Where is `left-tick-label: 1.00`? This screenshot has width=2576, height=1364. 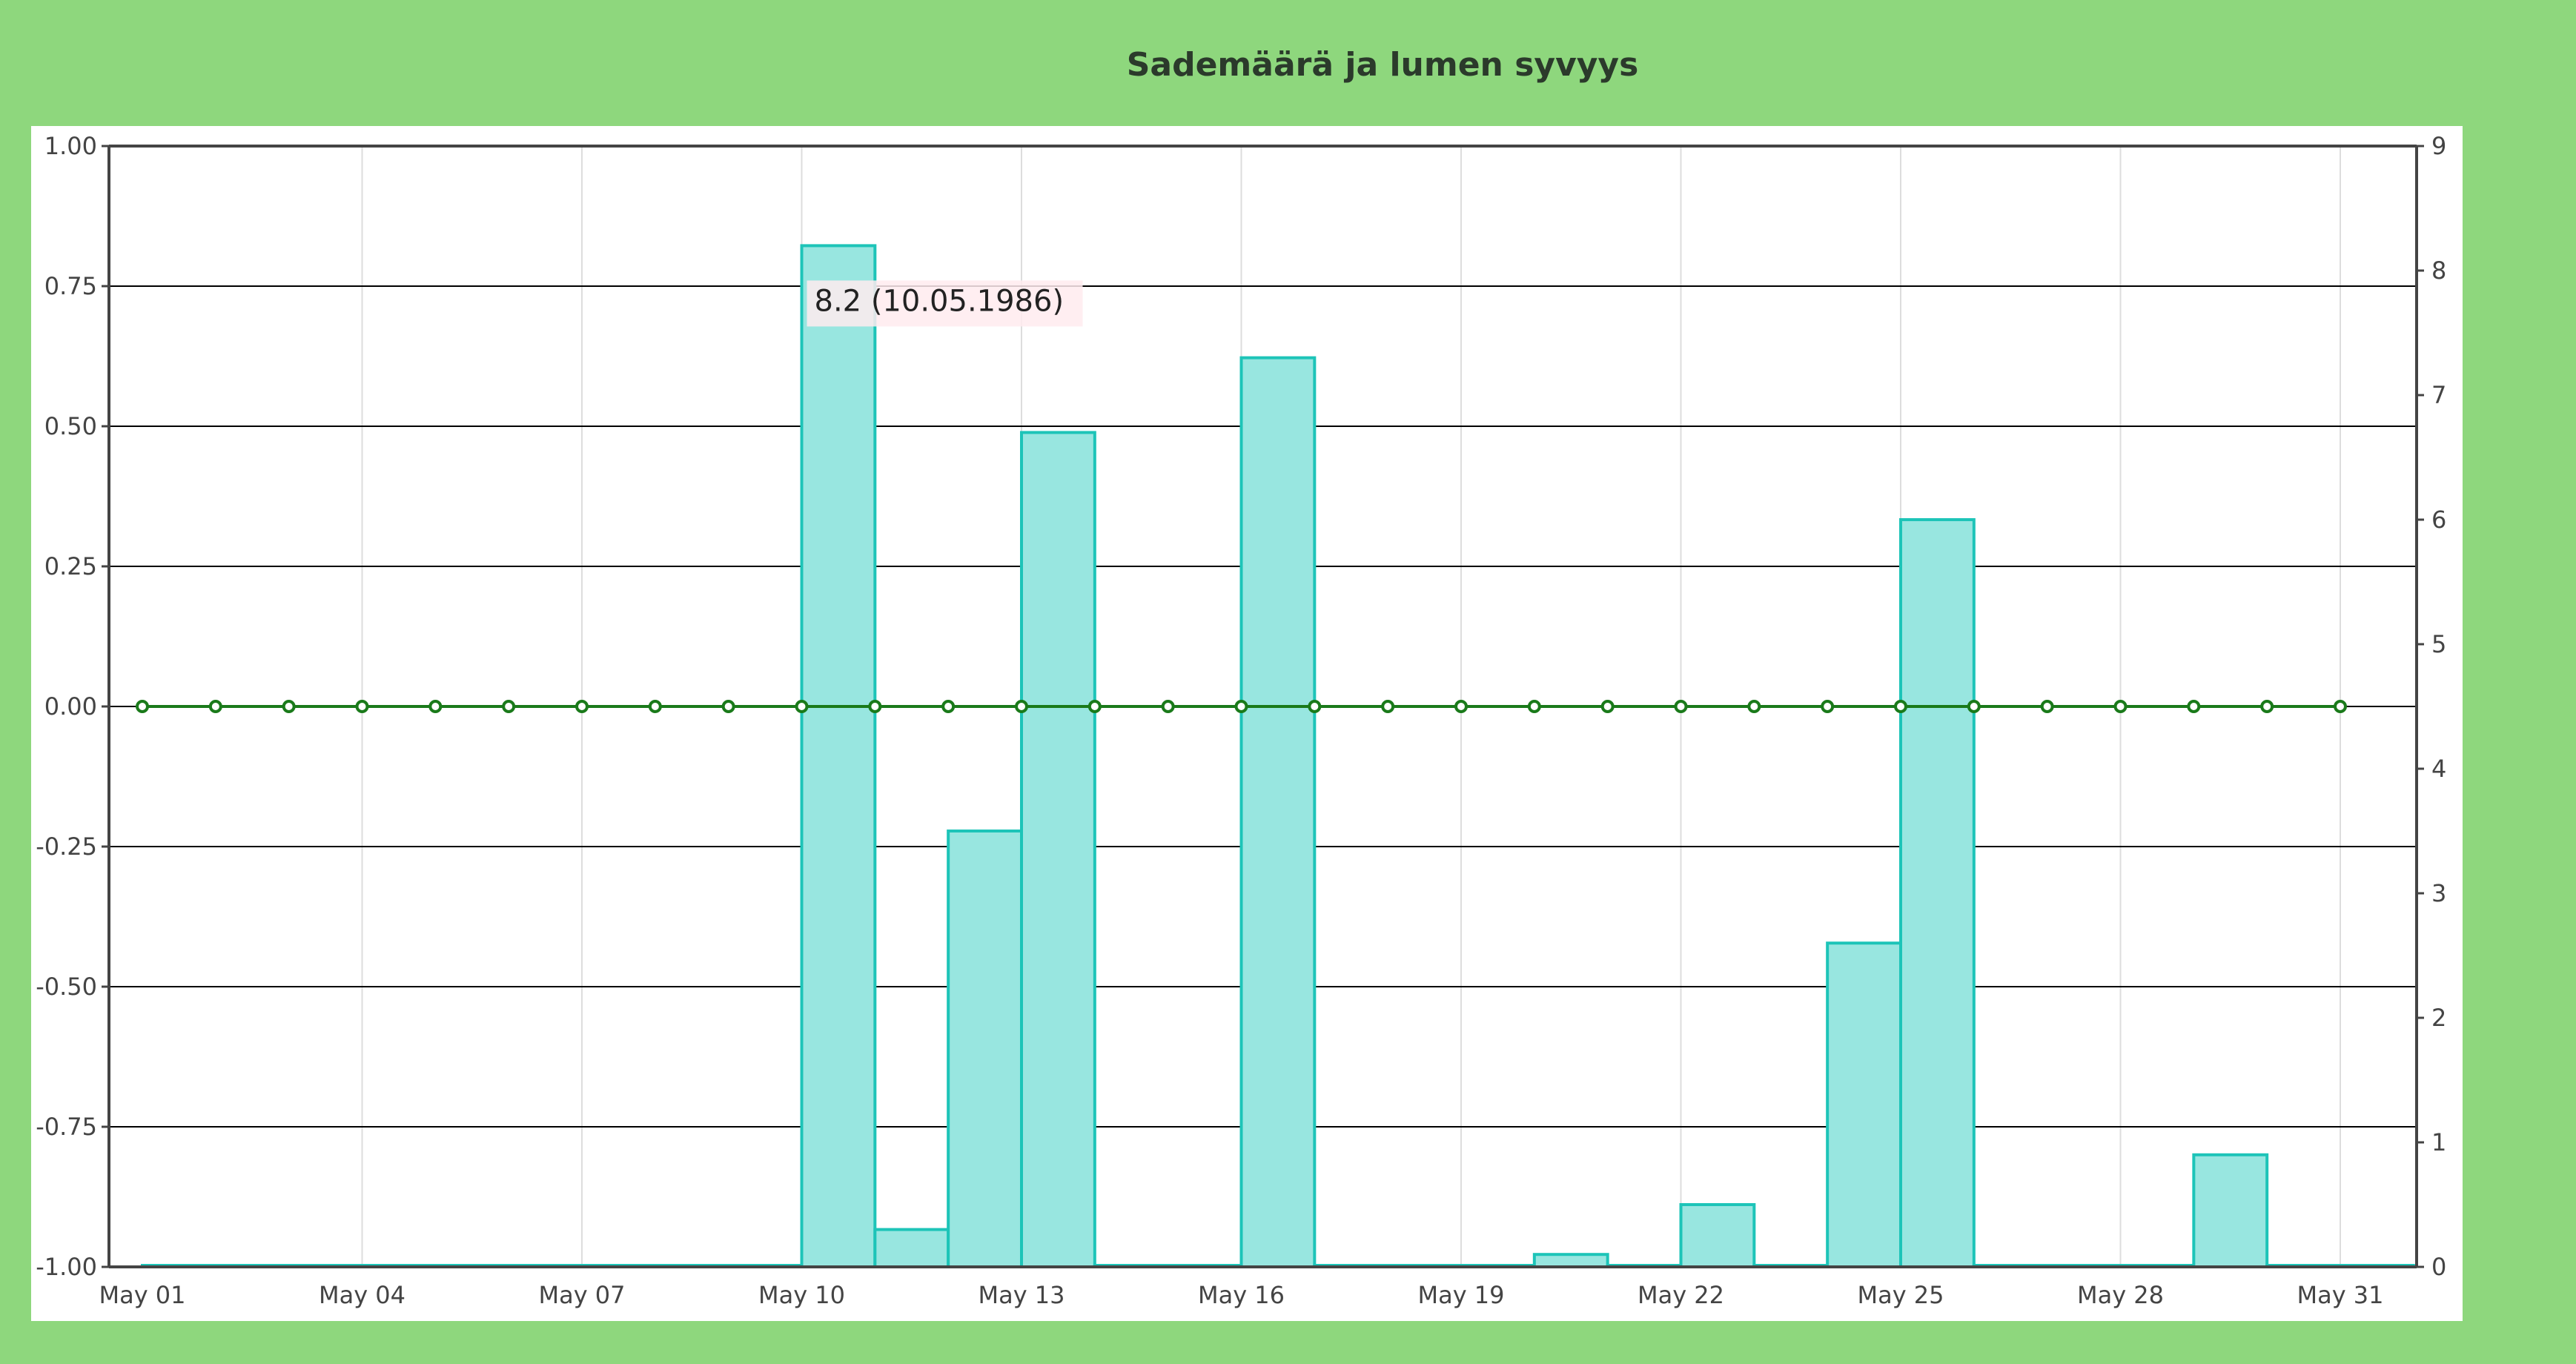 left-tick-label: 1.00 is located at coordinates (70, 146).